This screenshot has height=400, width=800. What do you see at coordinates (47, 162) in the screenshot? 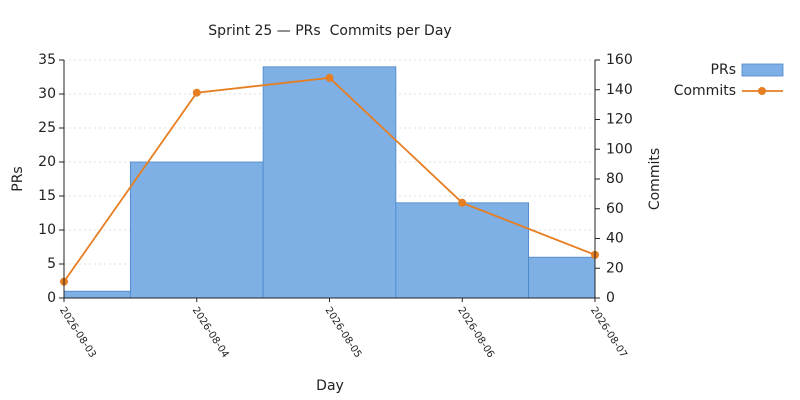
I see `y-tick-label: 20` at bounding box center [47, 162].